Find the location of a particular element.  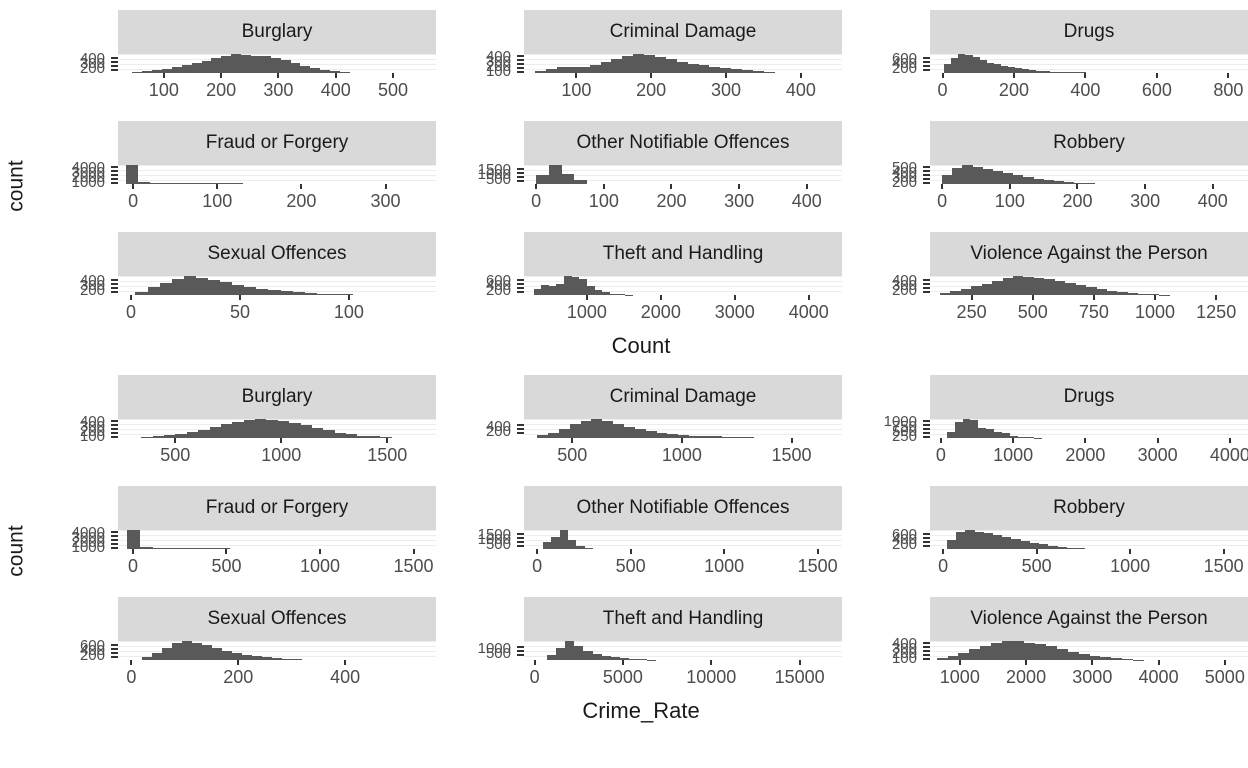

facet-robbery: Robbery 600 400 200 0 500 1000 1500 is located at coordinates (1047, 533).